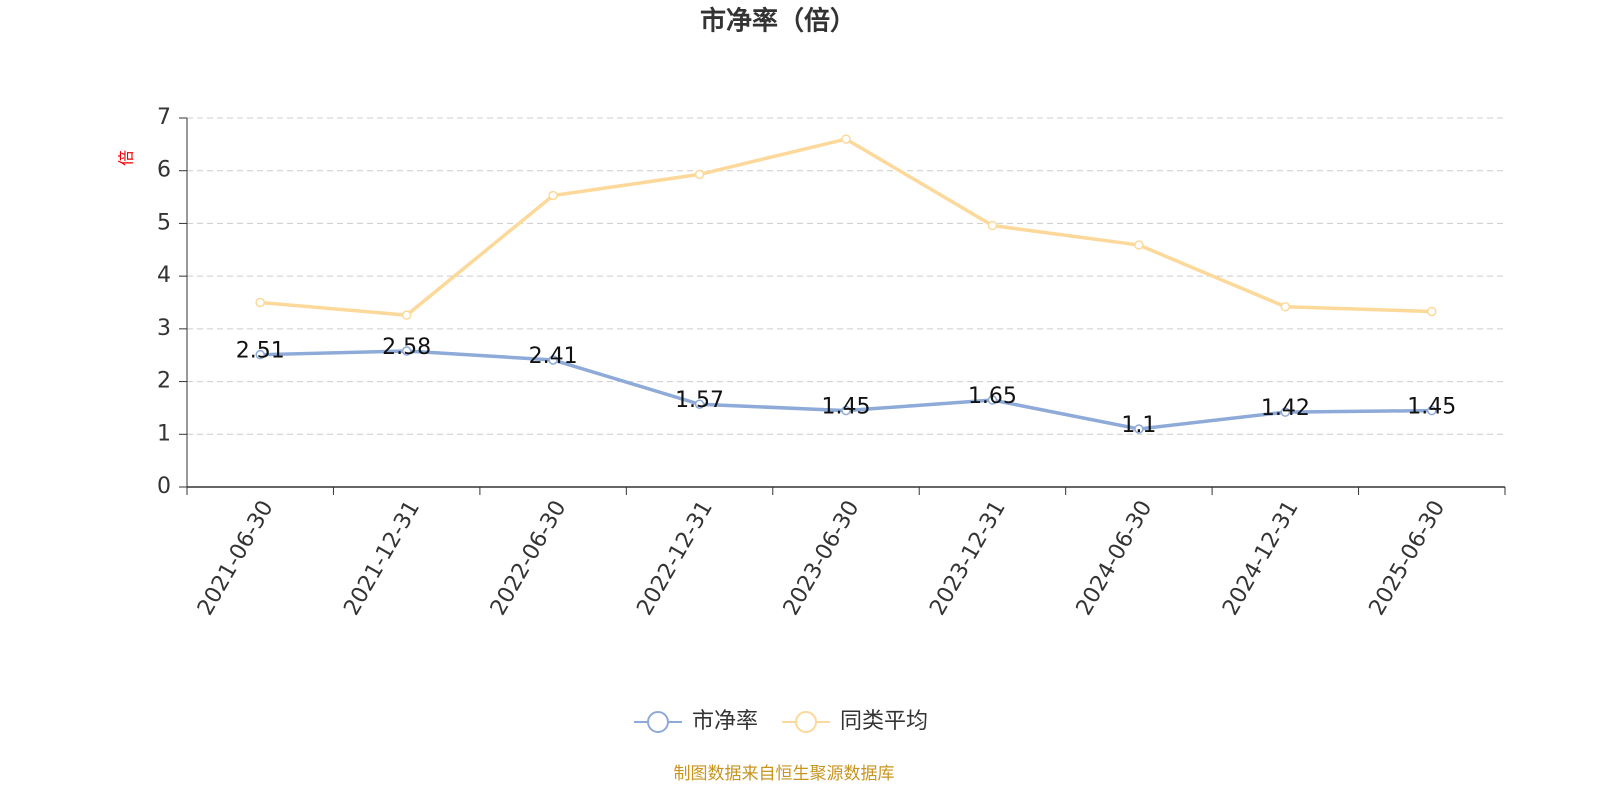  I want to click on legend-label: 同类平均, so click(884, 721).